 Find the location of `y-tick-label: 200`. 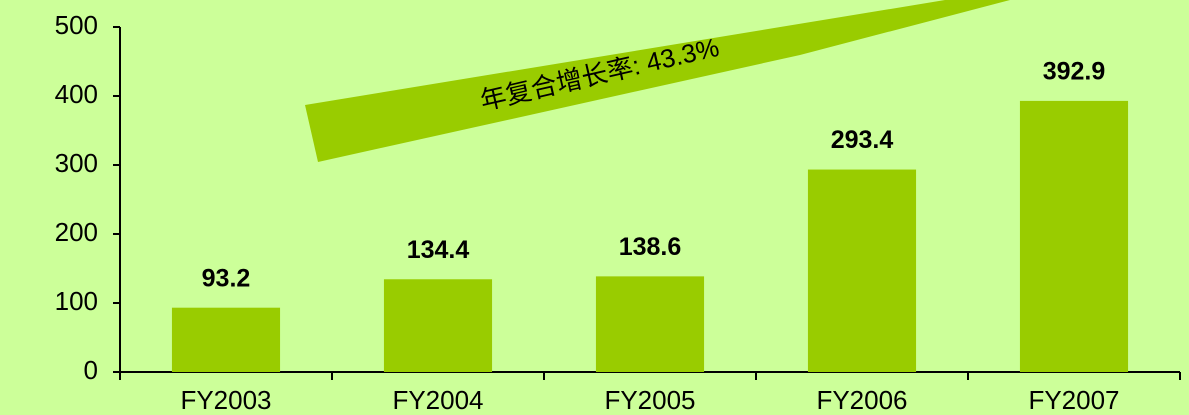

y-tick-label: 200 is located at coordinates (76, 232).